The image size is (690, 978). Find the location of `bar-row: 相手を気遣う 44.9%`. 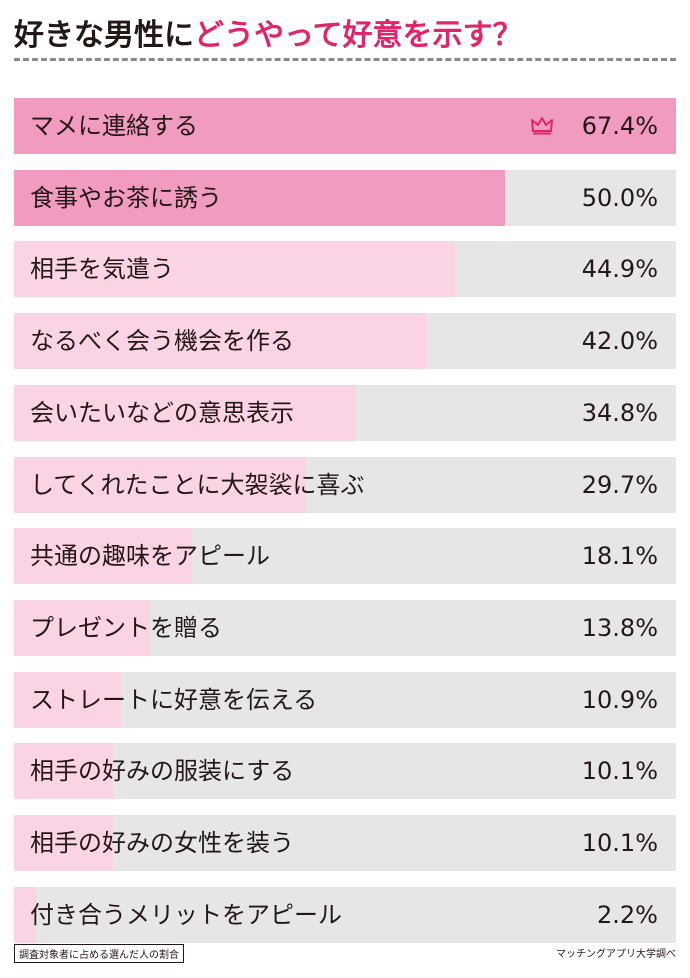

bar-row: 相手を気遣う 44.9% is located at coordinates (345, 269).